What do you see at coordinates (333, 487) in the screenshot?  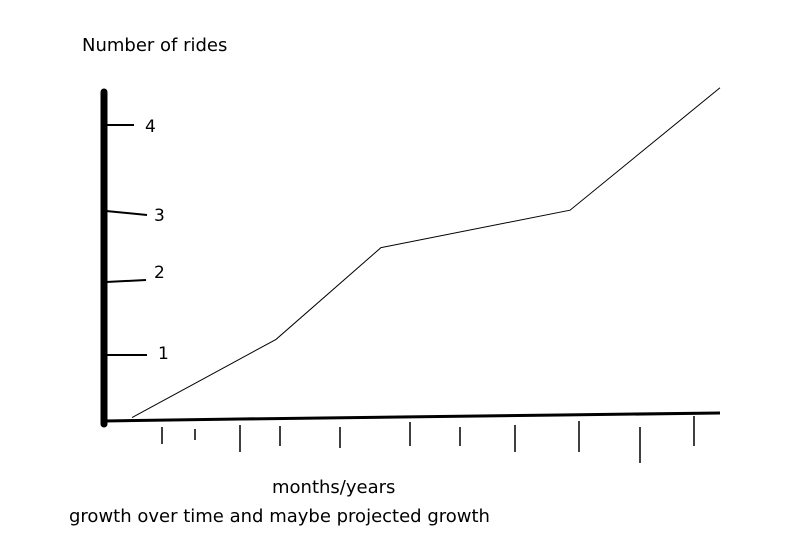 I see `x-axis-label: months/years` at bounding box center [333, 487].